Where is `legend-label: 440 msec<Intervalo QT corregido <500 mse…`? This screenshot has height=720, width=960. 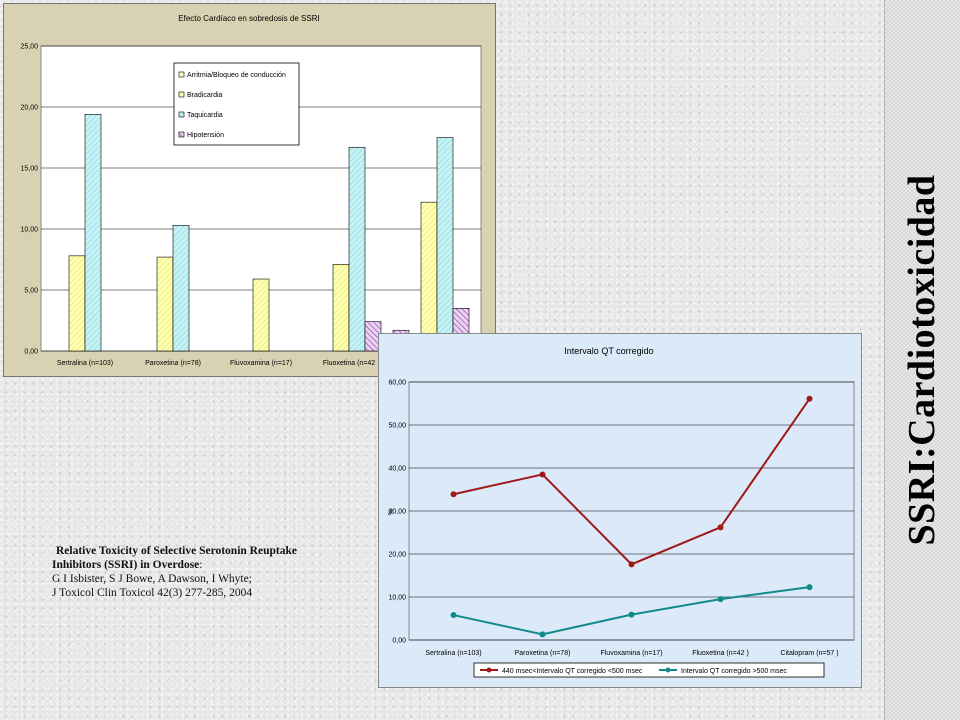
legend-label: 440 msec<Intervalo QT corregido <500 mse… is located at coordinates (572, 671).